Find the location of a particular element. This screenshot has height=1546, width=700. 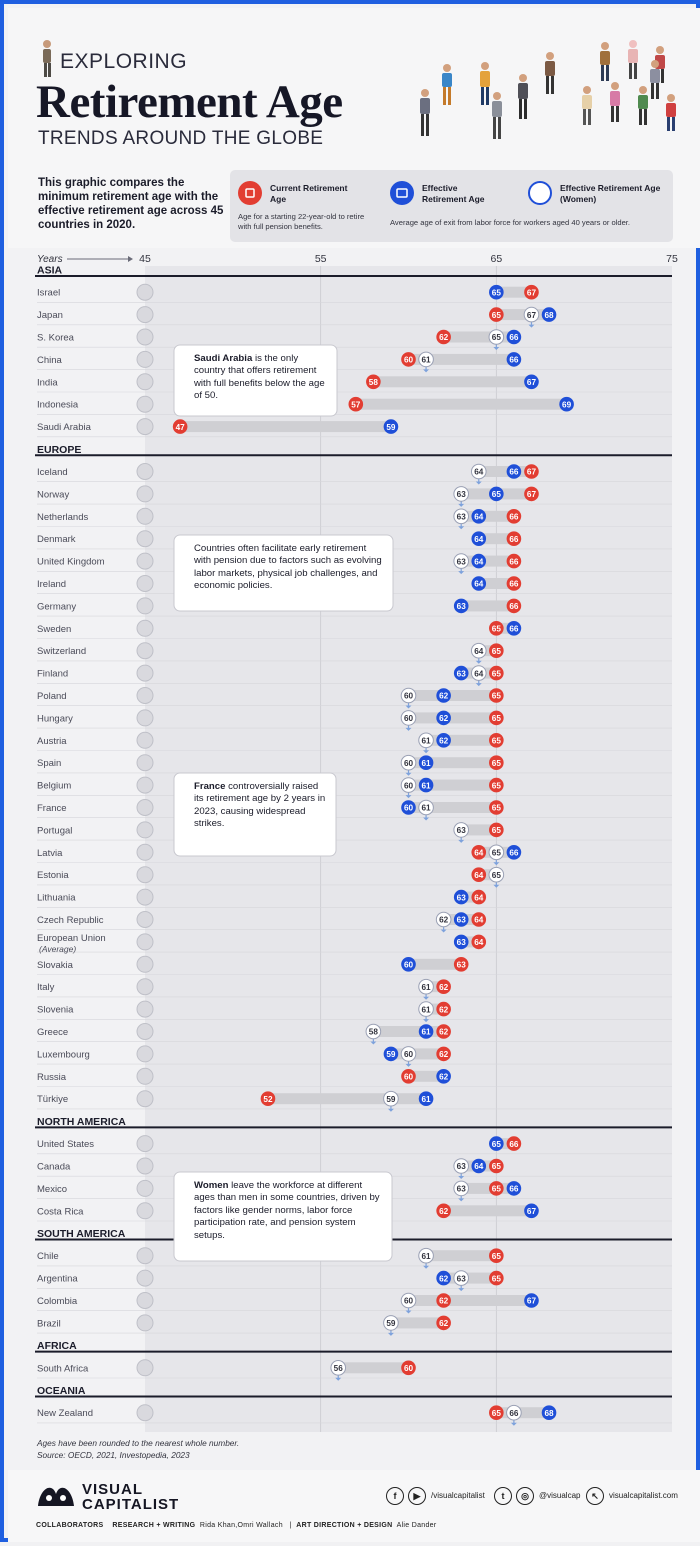

art-label: ART DIRECTION + DESIGN is located at coordinates (344, 1525).